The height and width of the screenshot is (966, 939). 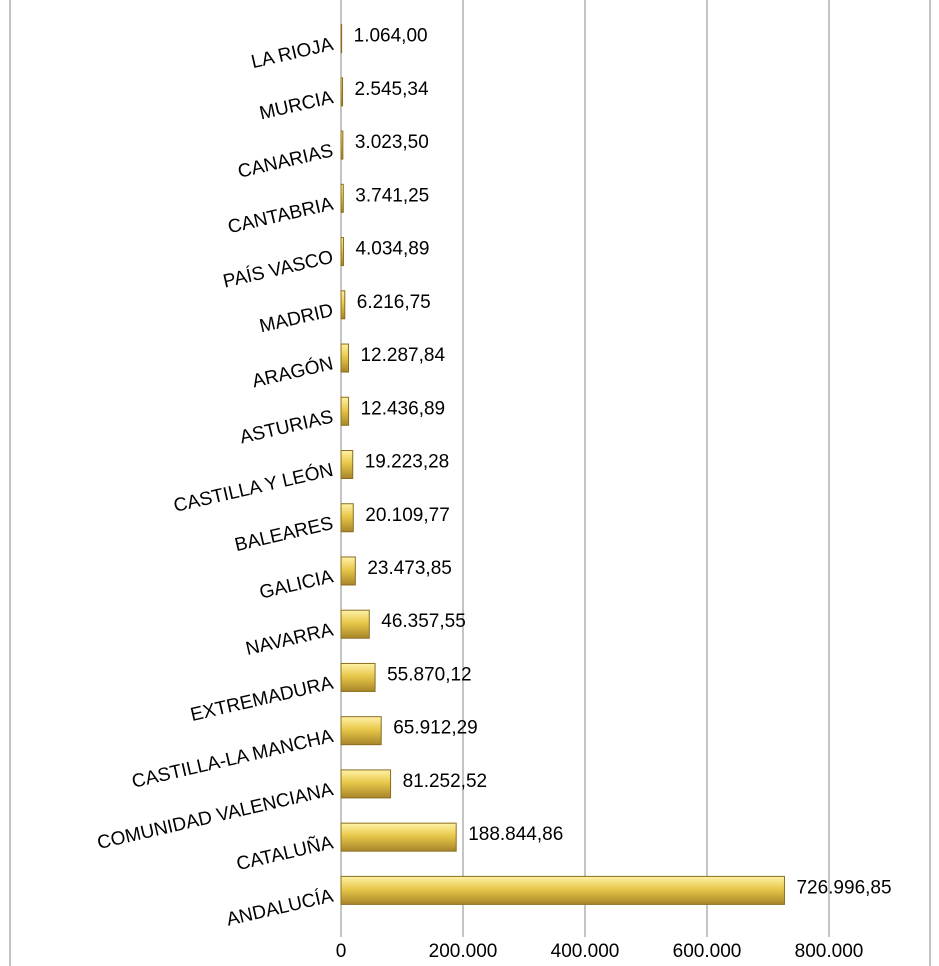 I want to click on value-label: 19.223,28, so click(x=407, y=462).